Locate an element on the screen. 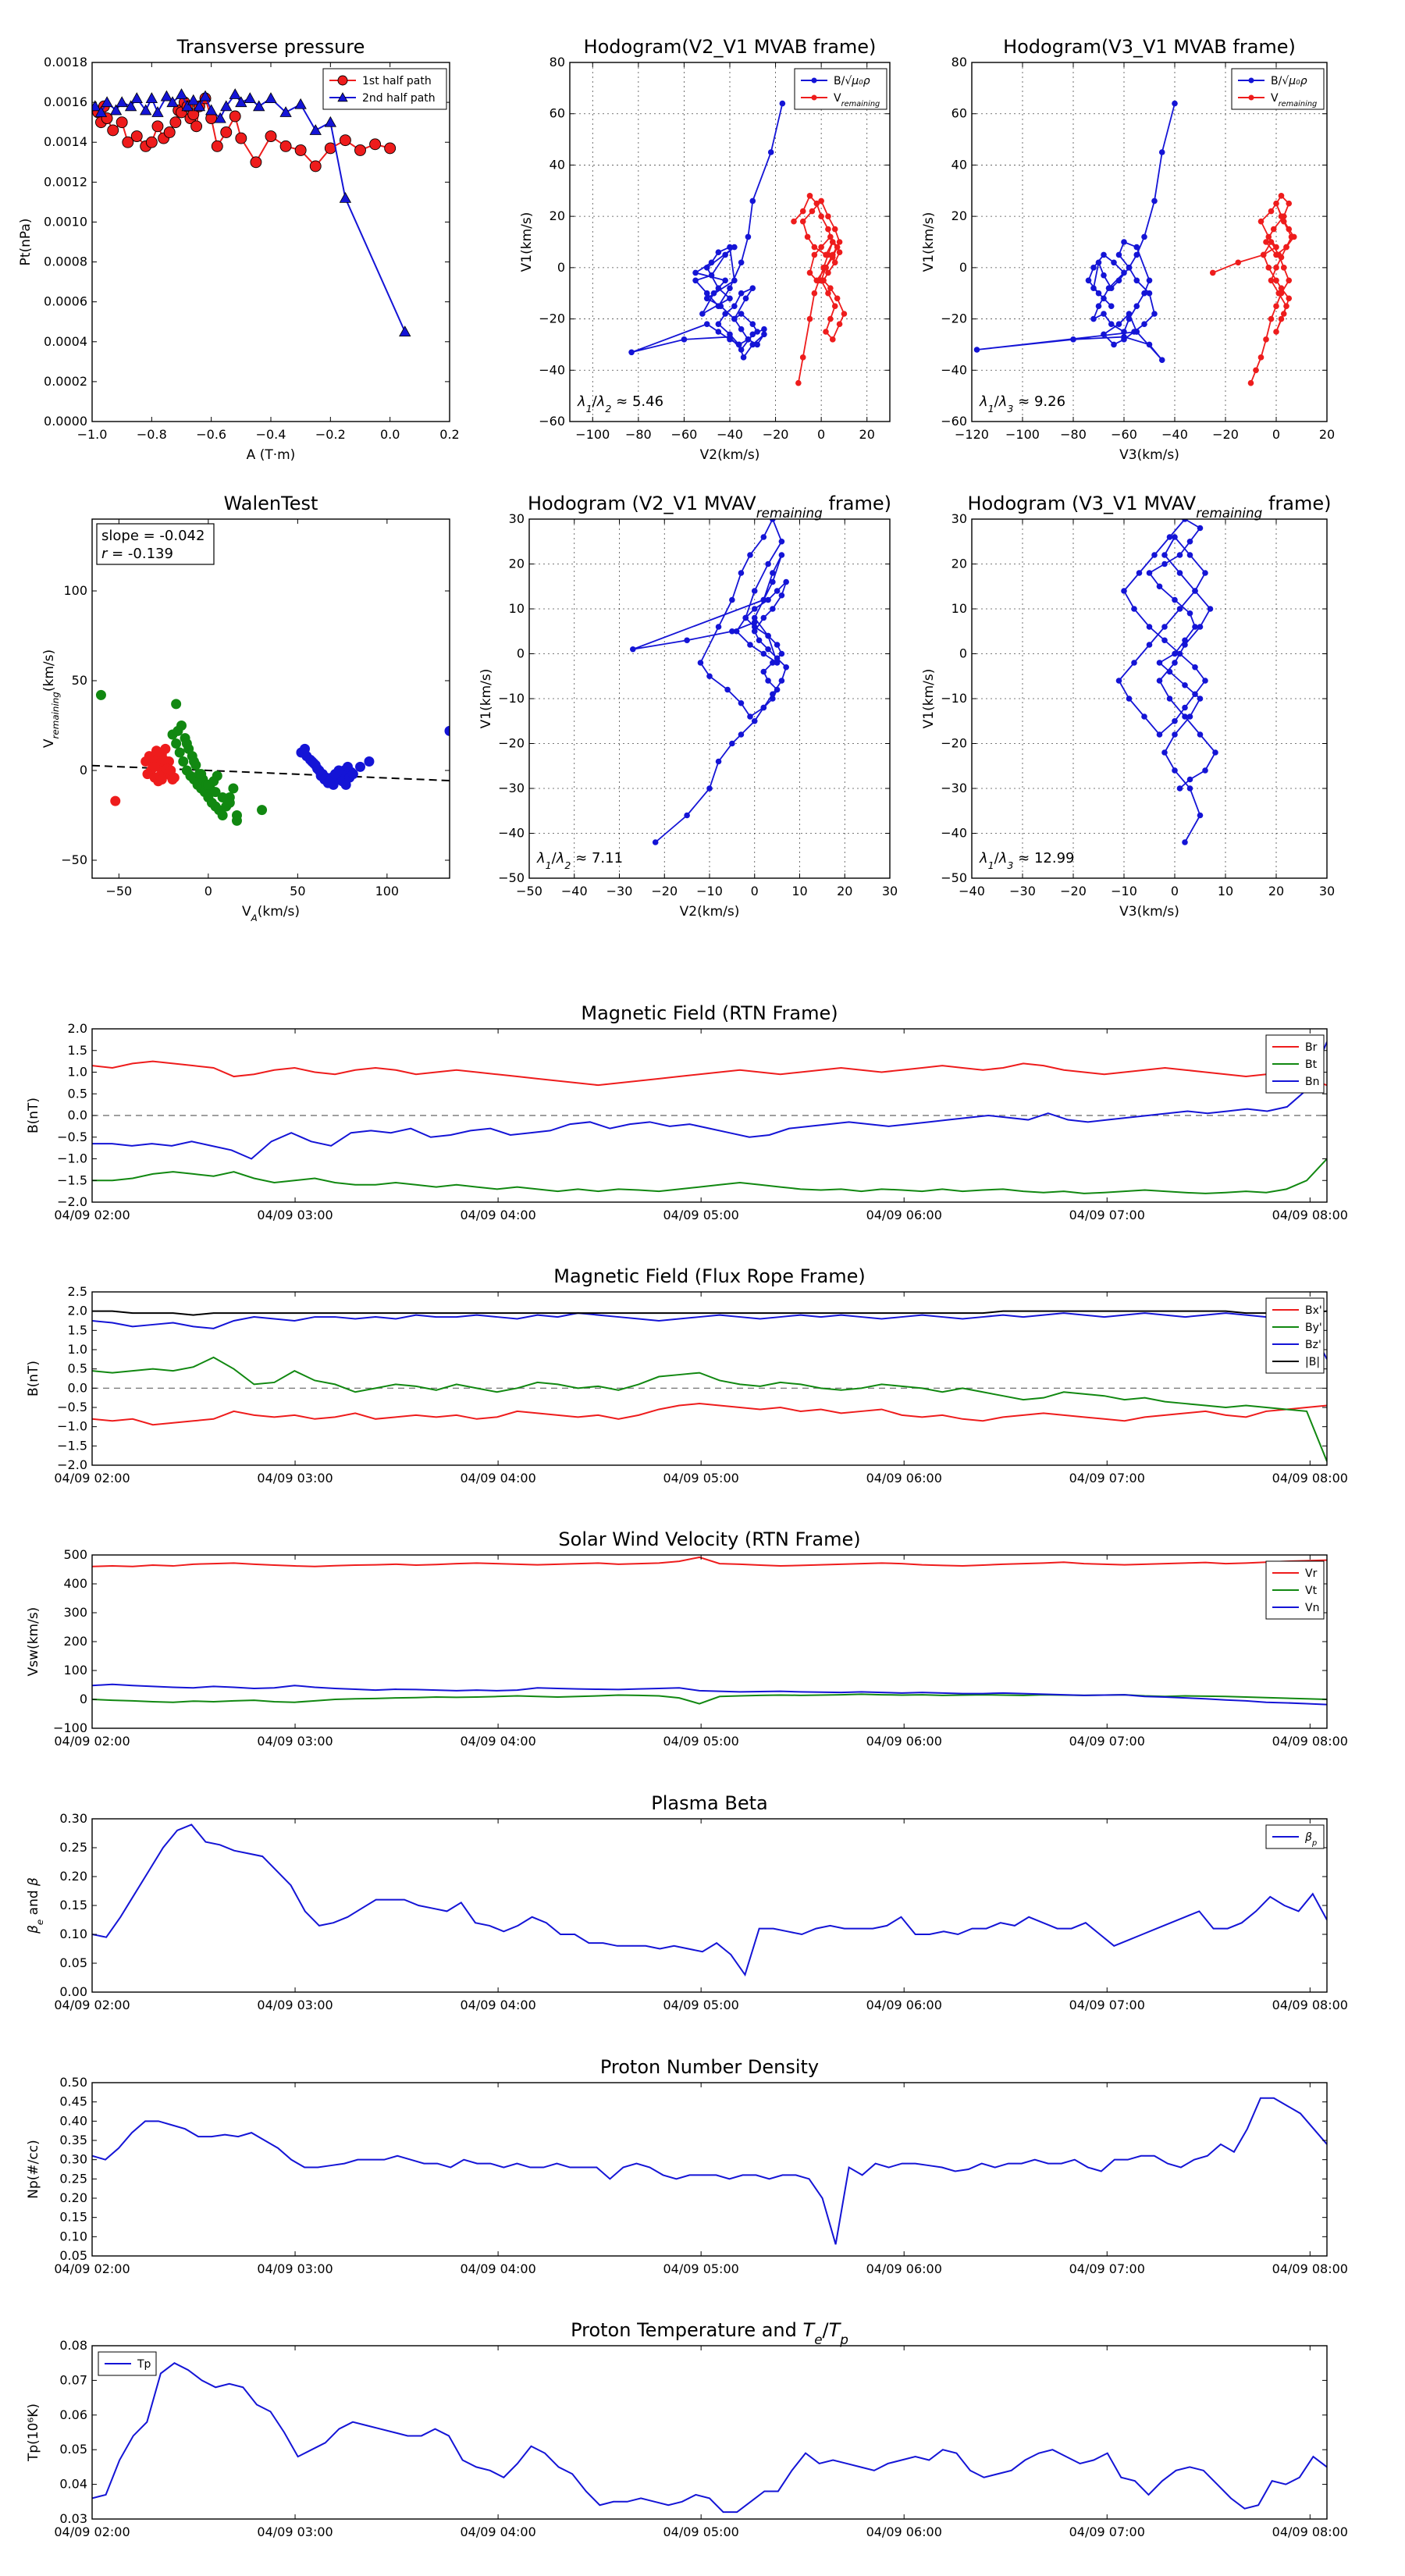 The width and height of the screenshot is (1405, 2576). y-tick-label: 0.05 is located at coordinates (73, 2449).